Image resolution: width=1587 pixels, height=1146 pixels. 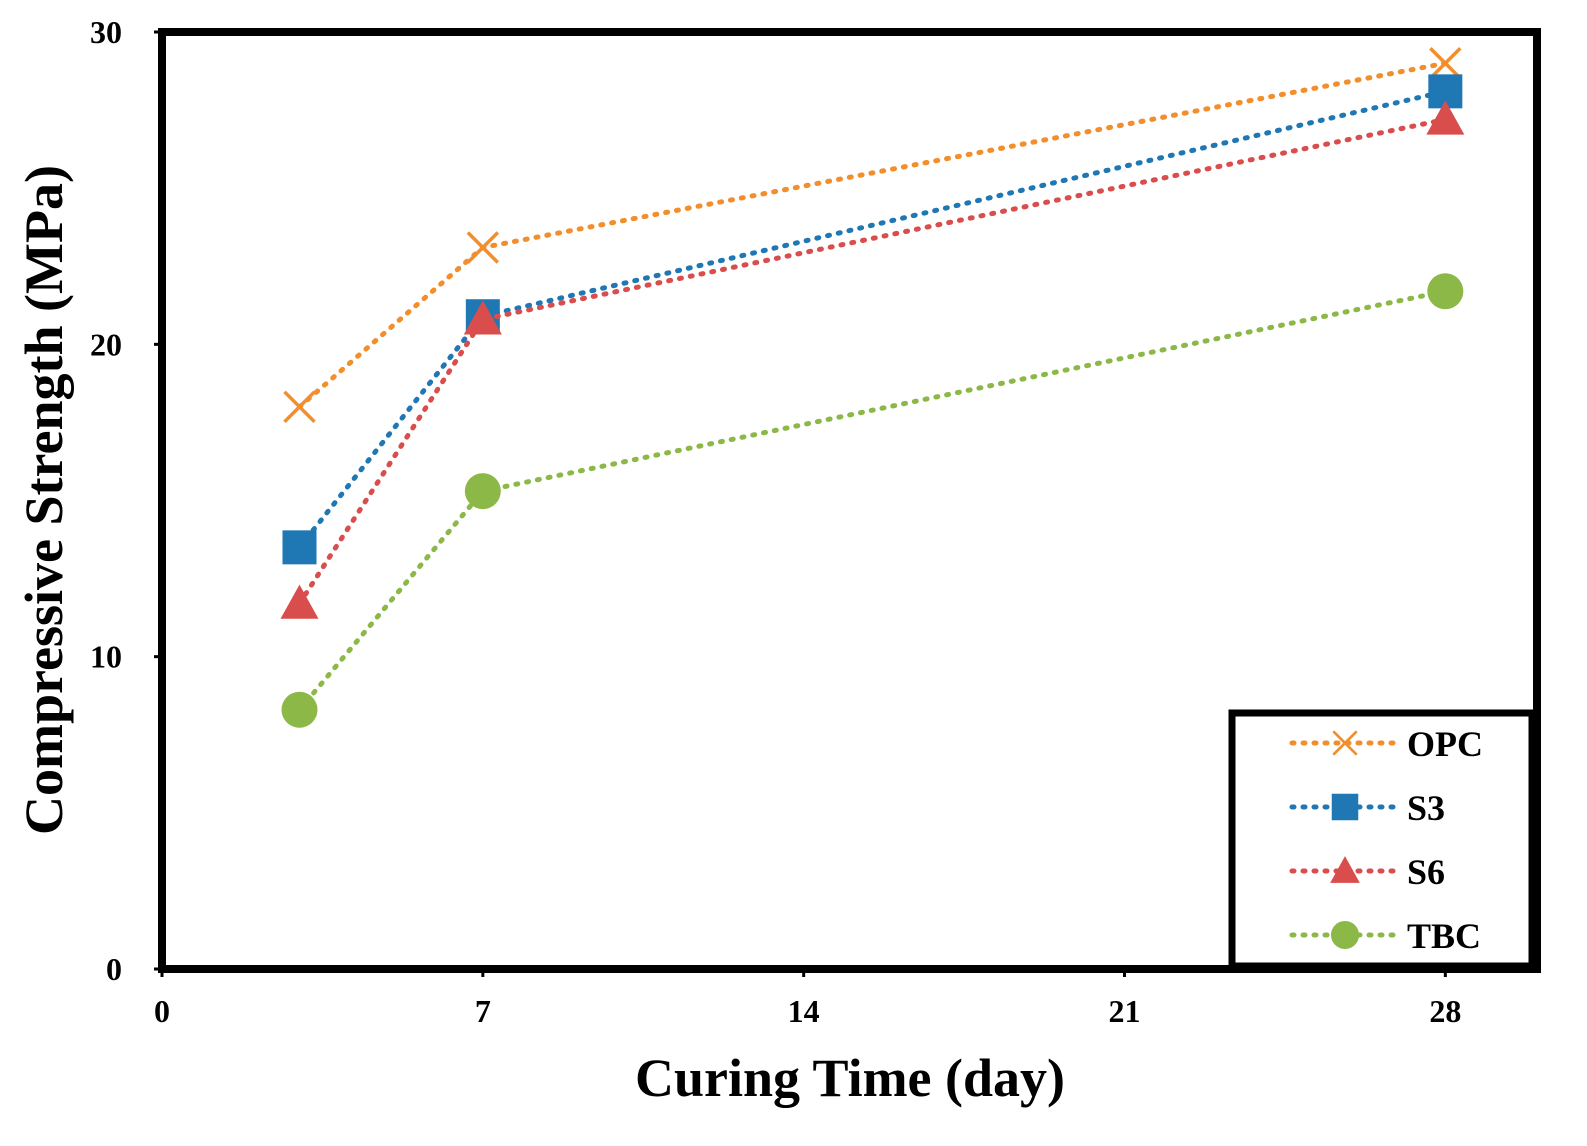 What do you see at coordinates (1426, 872) in the screenshot?
I see `legend-label-s6: S6` at bounding box center [1426, 872].